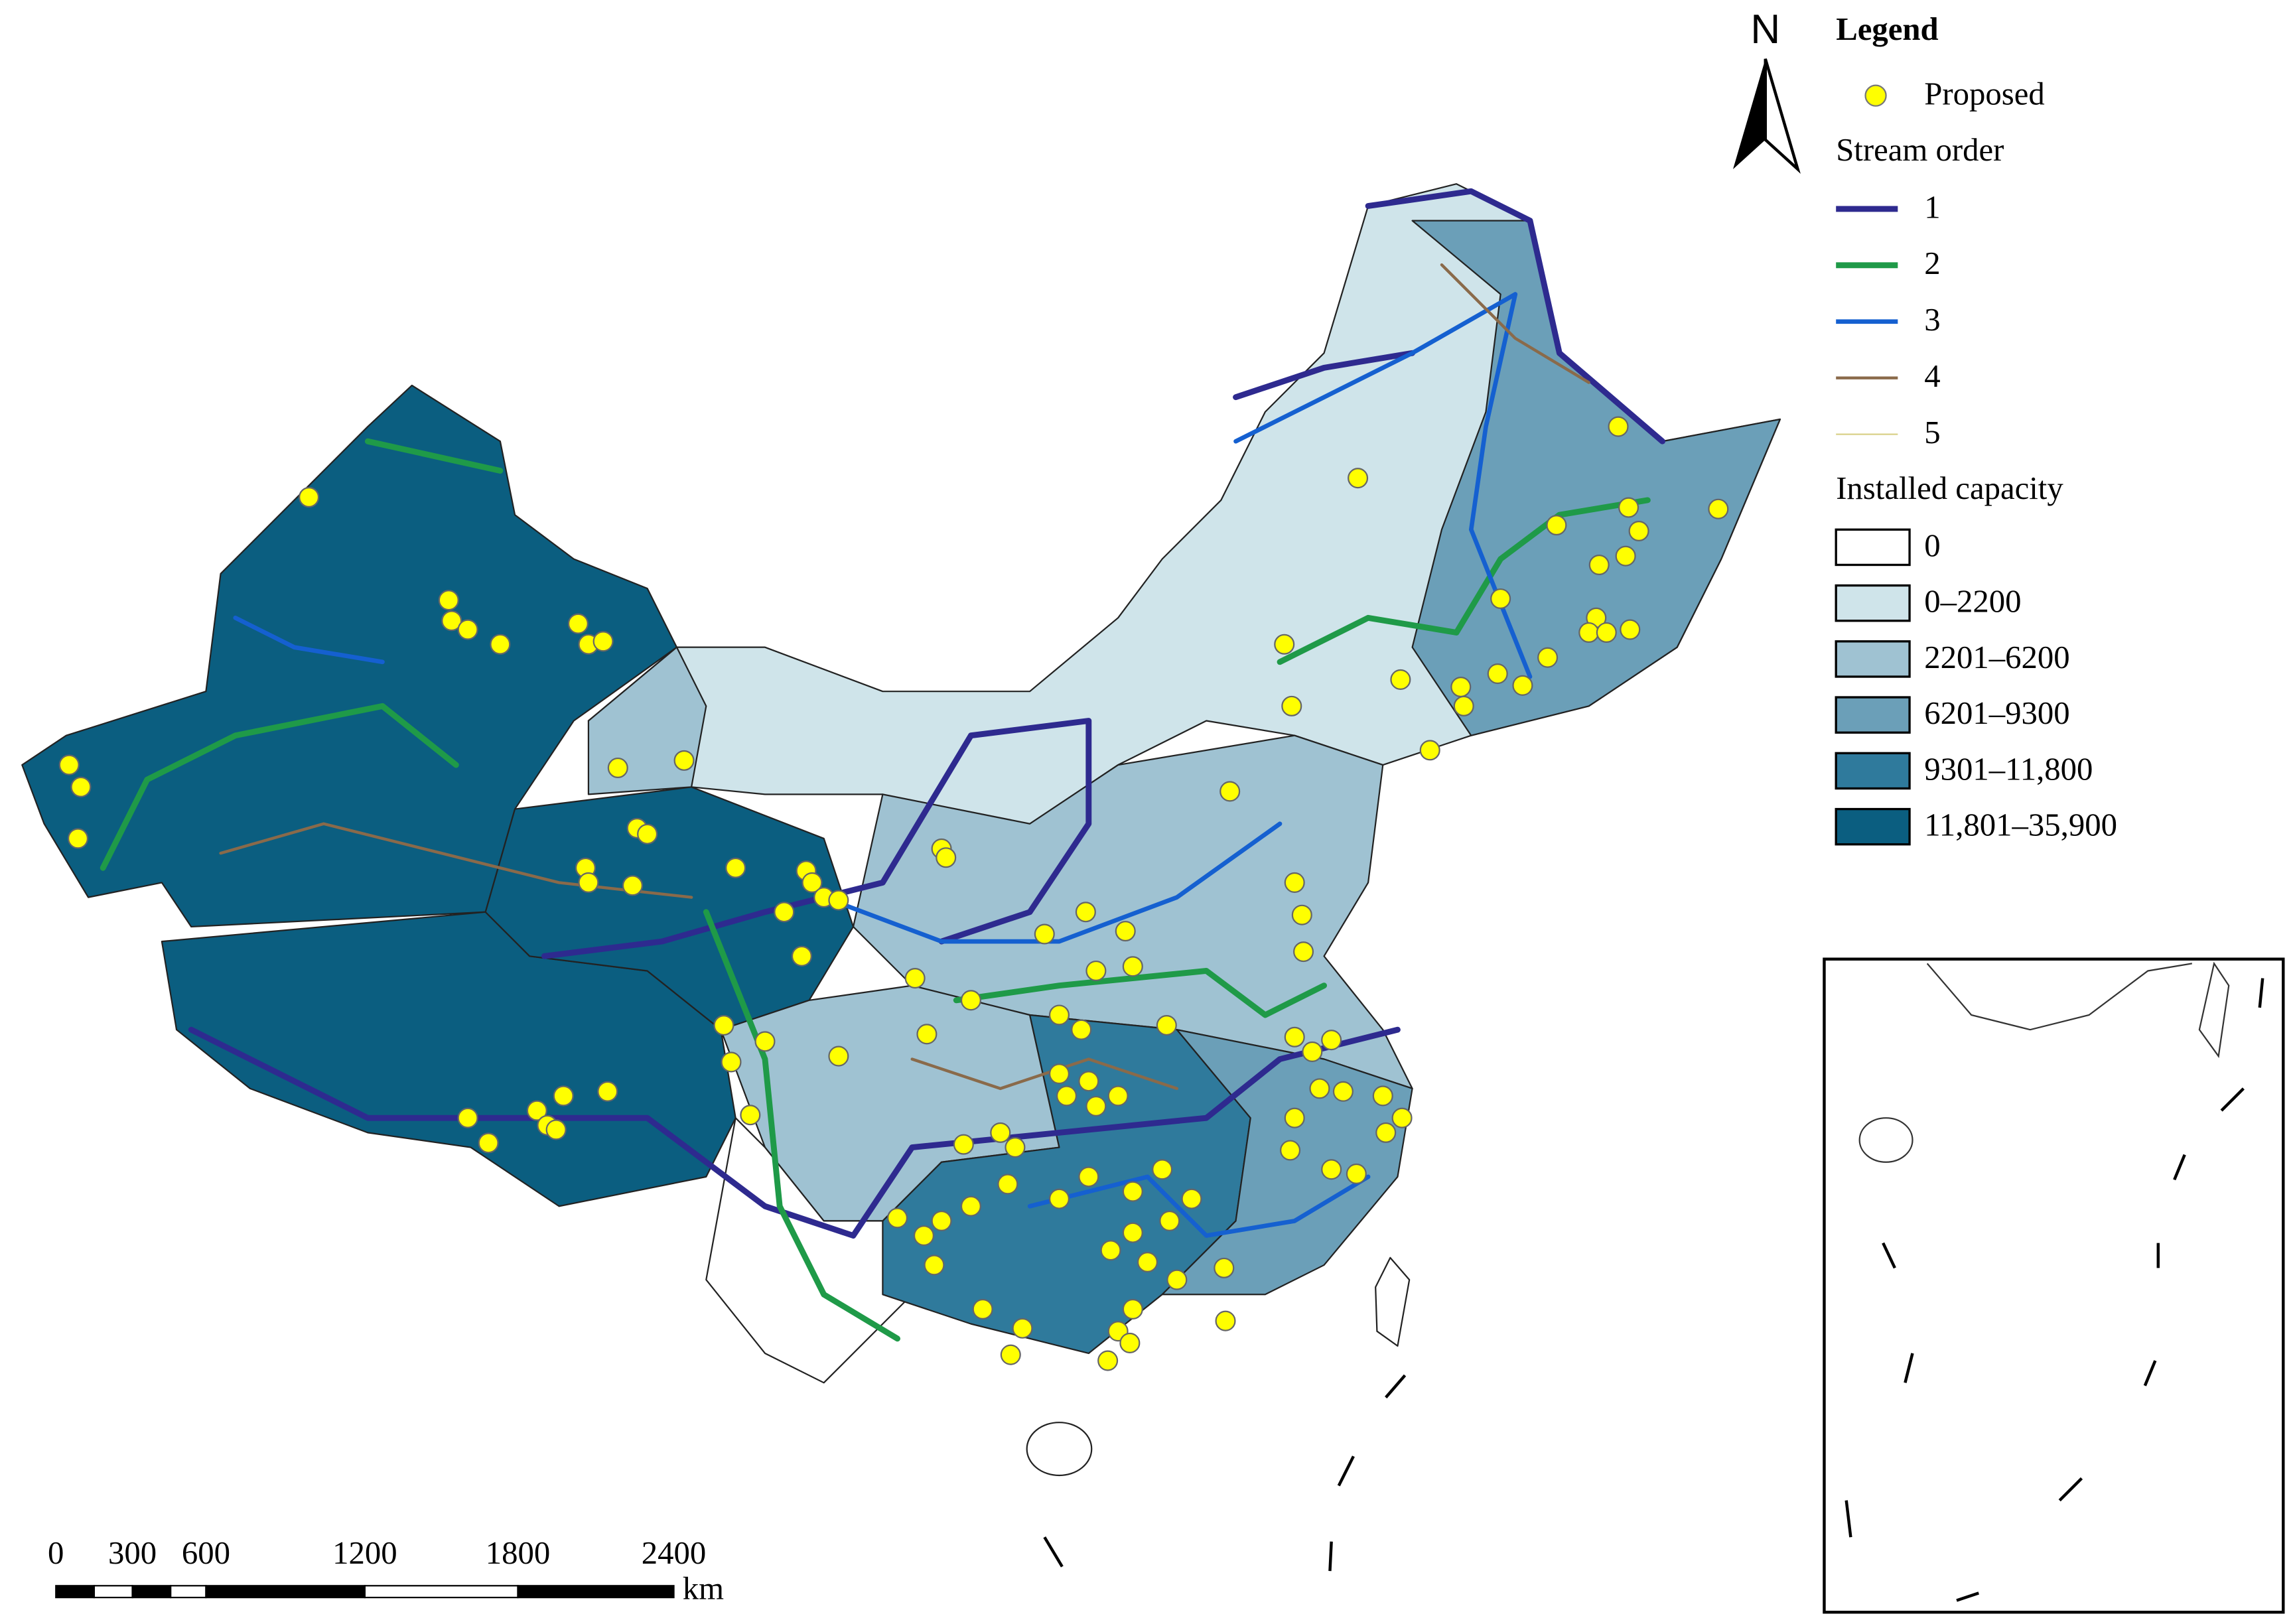 The width and height of the screenshot is (2295, 1624). What do you see at coordinates (1973, 602) in the screenshot?
I see `legend-label: 0–2200` at bounding box center [1973, 602].